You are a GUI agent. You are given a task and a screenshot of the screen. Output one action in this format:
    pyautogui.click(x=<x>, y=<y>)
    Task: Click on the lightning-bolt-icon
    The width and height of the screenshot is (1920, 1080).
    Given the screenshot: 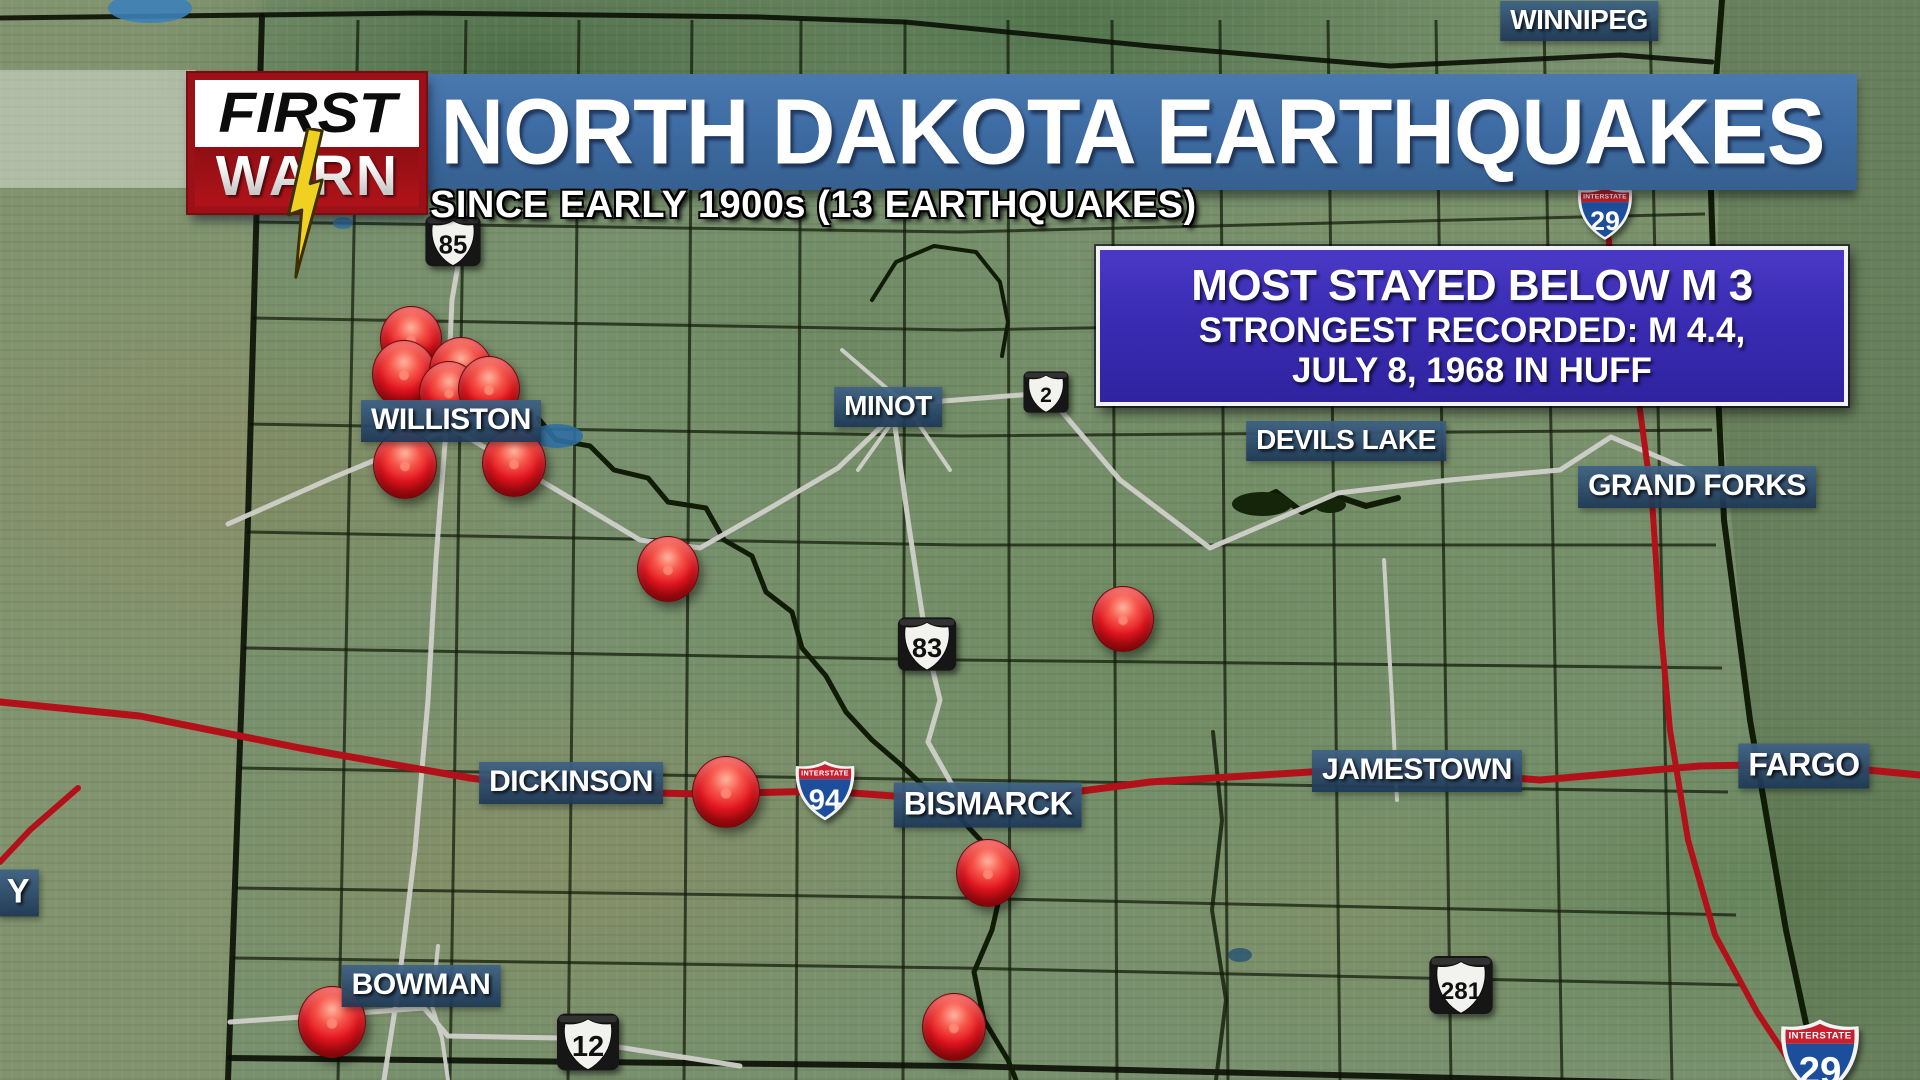 What is the action you would take?
    pyautogui.click(x=305, y=203)
    